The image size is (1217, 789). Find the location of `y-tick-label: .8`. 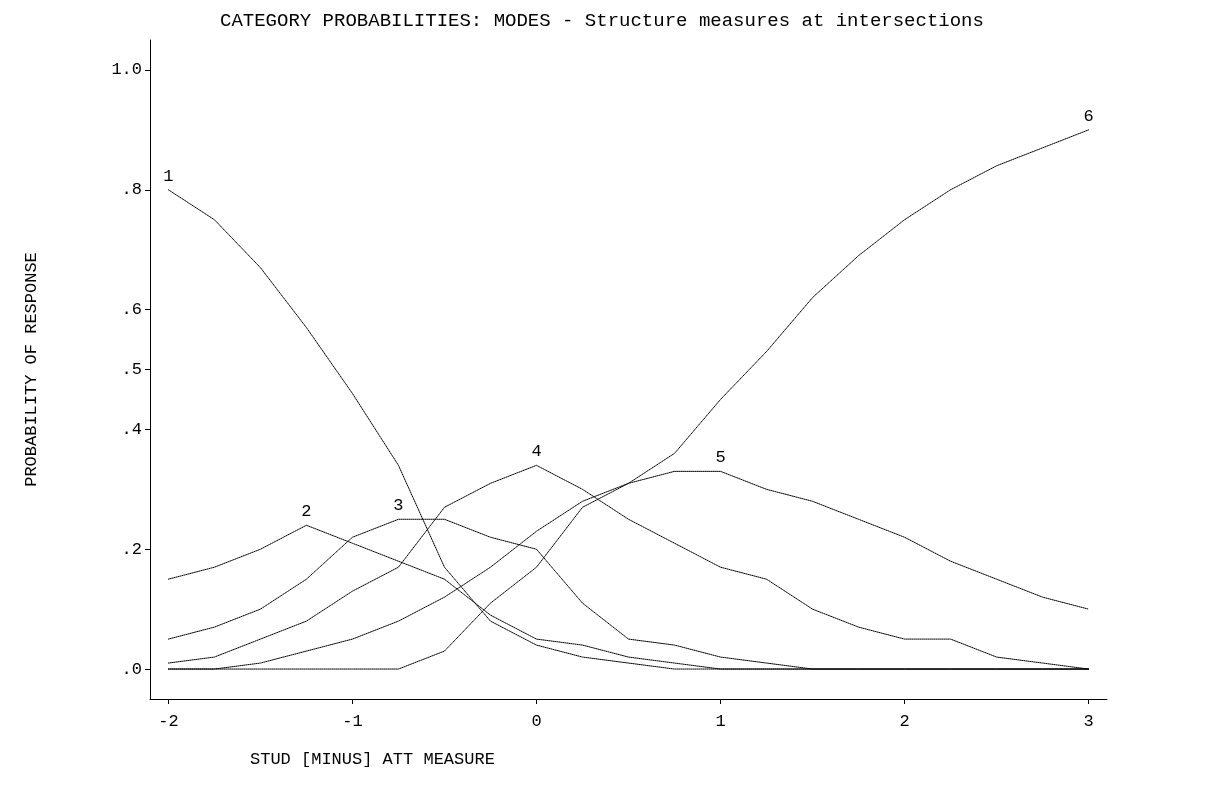

y-tick-label: .8 is located at coordinates (131, 190).